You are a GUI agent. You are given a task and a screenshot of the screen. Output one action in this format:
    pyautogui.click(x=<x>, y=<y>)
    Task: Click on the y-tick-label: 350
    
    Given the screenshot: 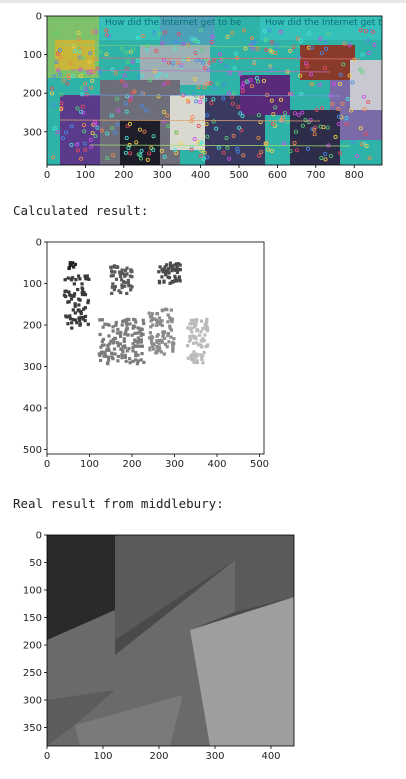 What is the action you would take?
    pyautogui.click(x=32, y=728)
    